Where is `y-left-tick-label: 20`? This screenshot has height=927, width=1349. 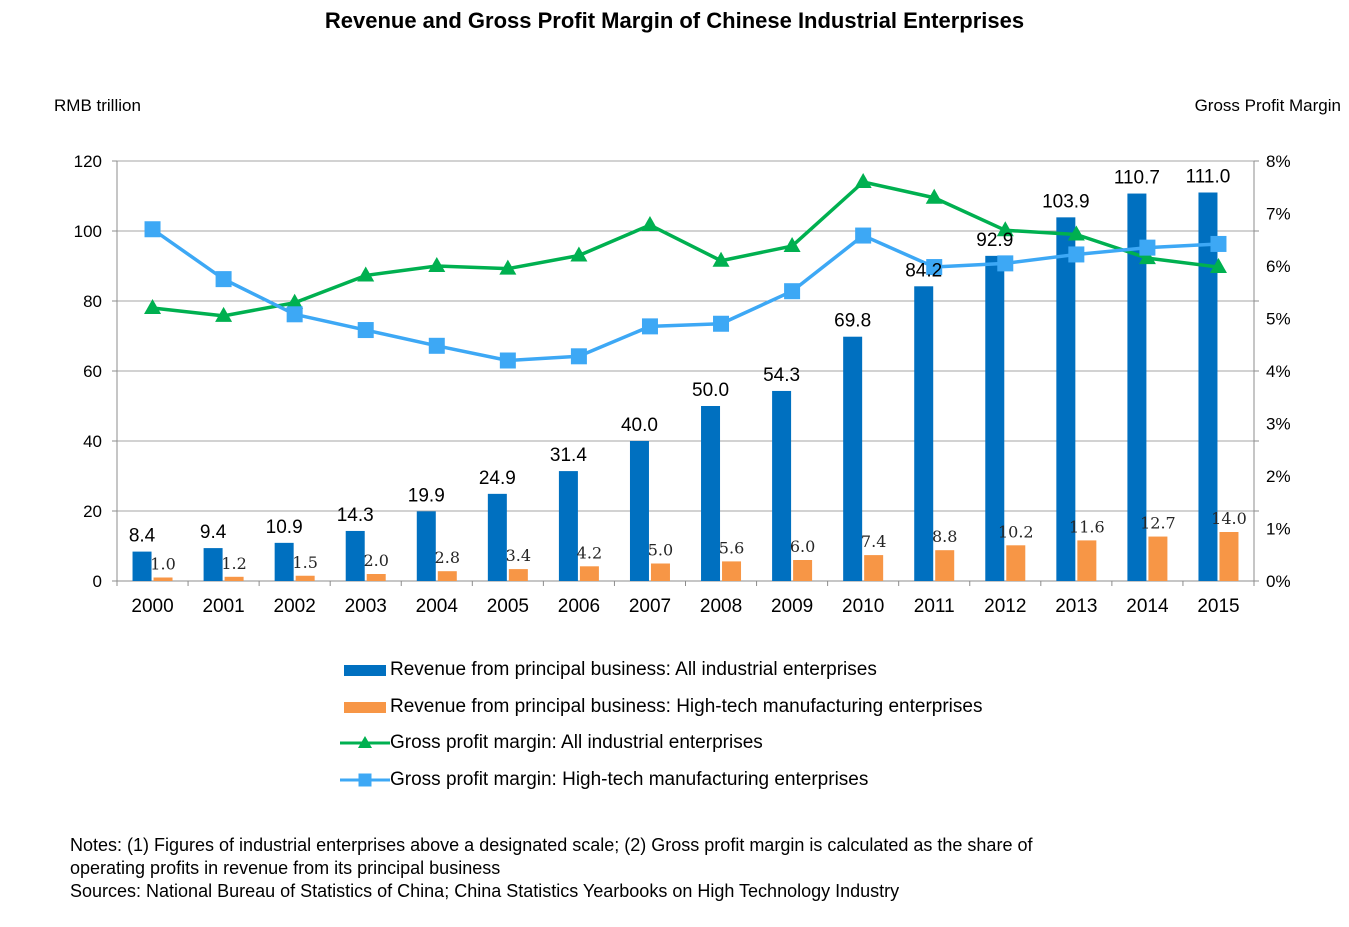
y-left-tick-label: 20 is located at coordinates (92, 511).